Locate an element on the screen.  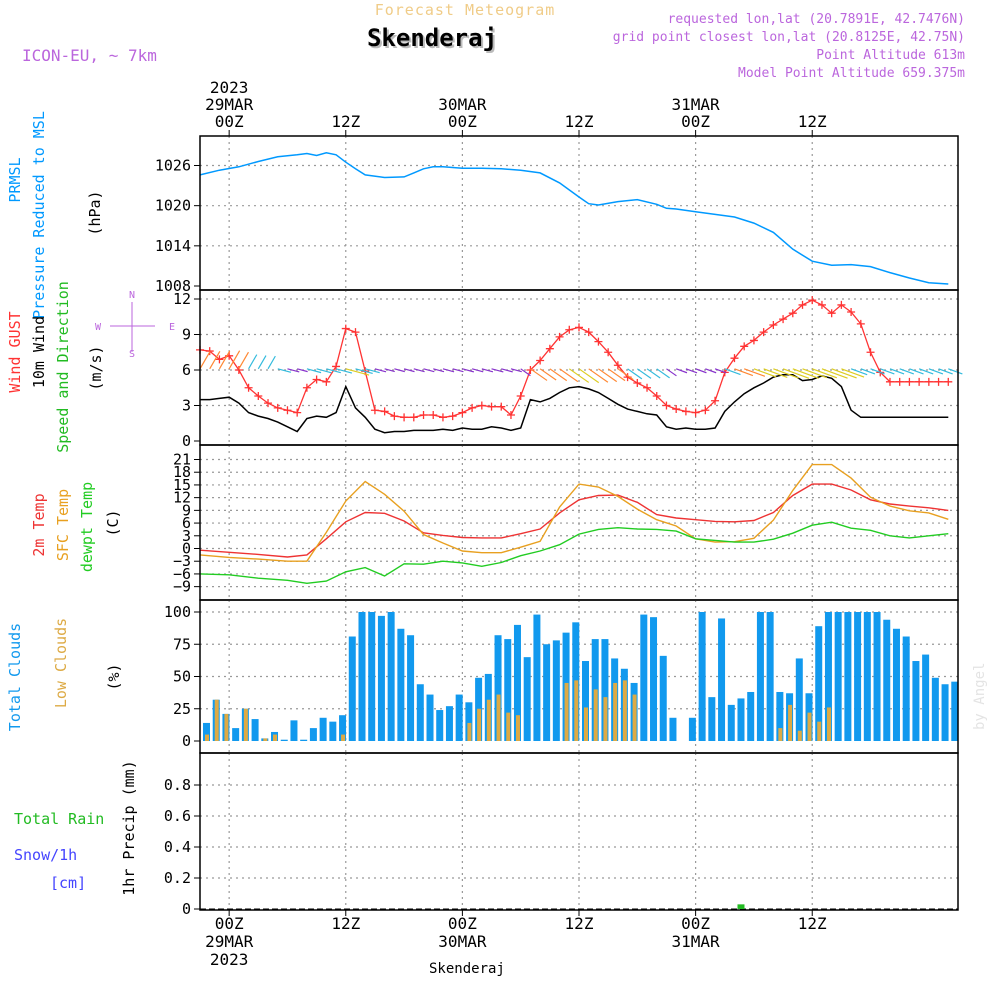
top-time-label: 30MAR is located at coordinates (462, 104).